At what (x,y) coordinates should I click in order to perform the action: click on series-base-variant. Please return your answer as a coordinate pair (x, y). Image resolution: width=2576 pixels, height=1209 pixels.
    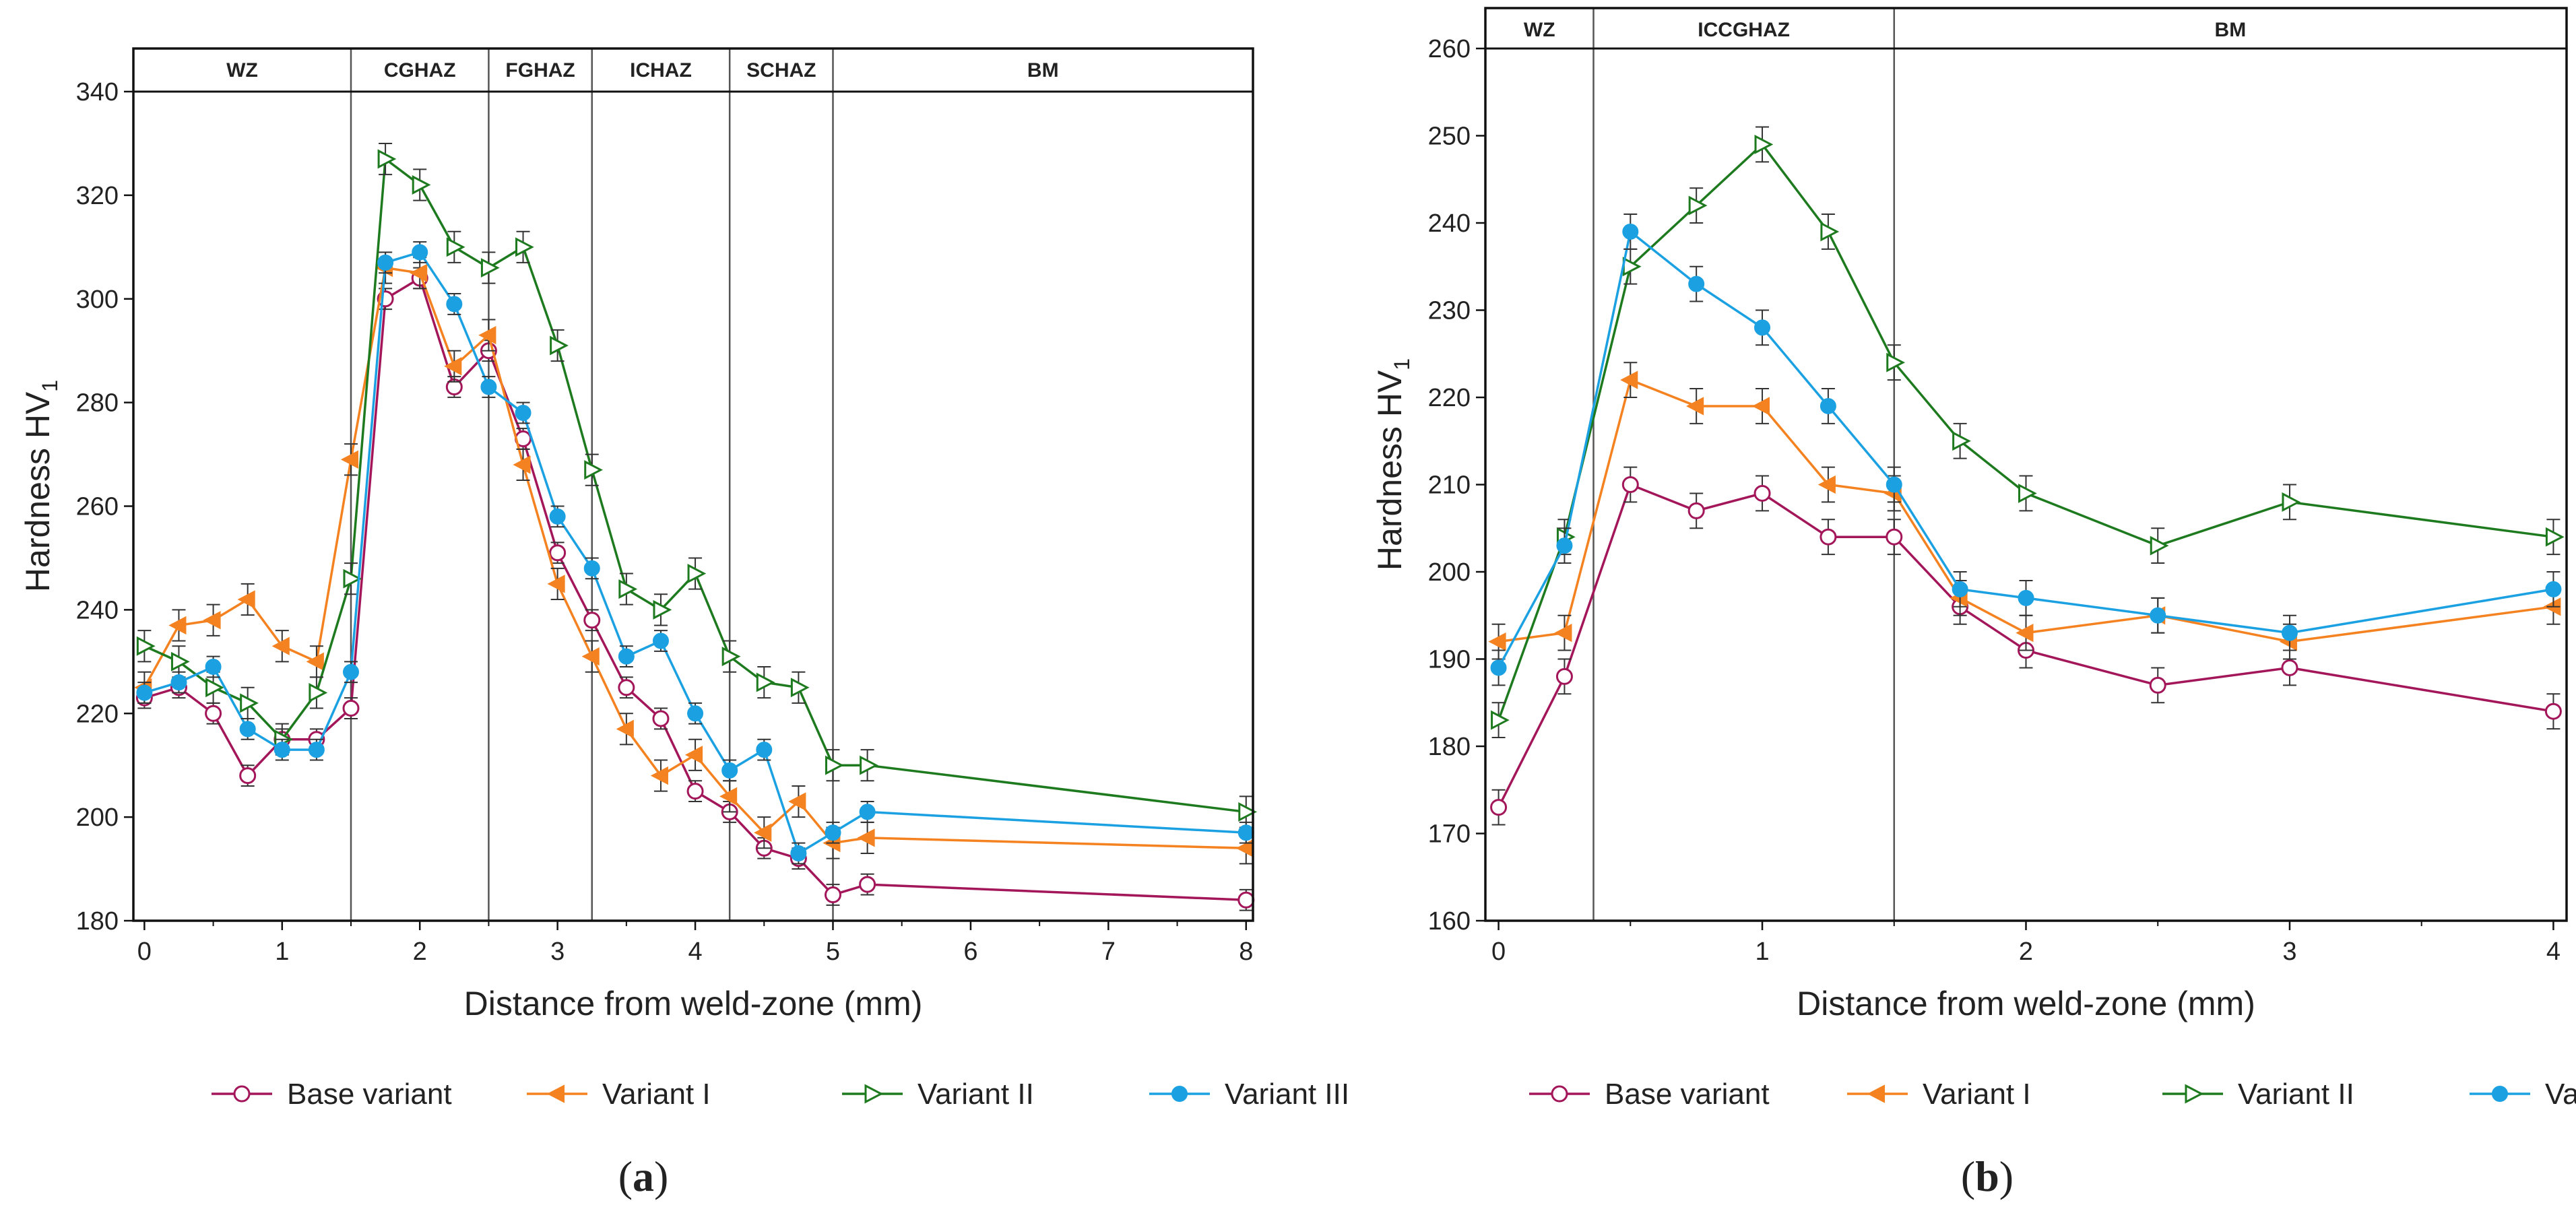
    Looking at the image, I should click on (2026, 646).